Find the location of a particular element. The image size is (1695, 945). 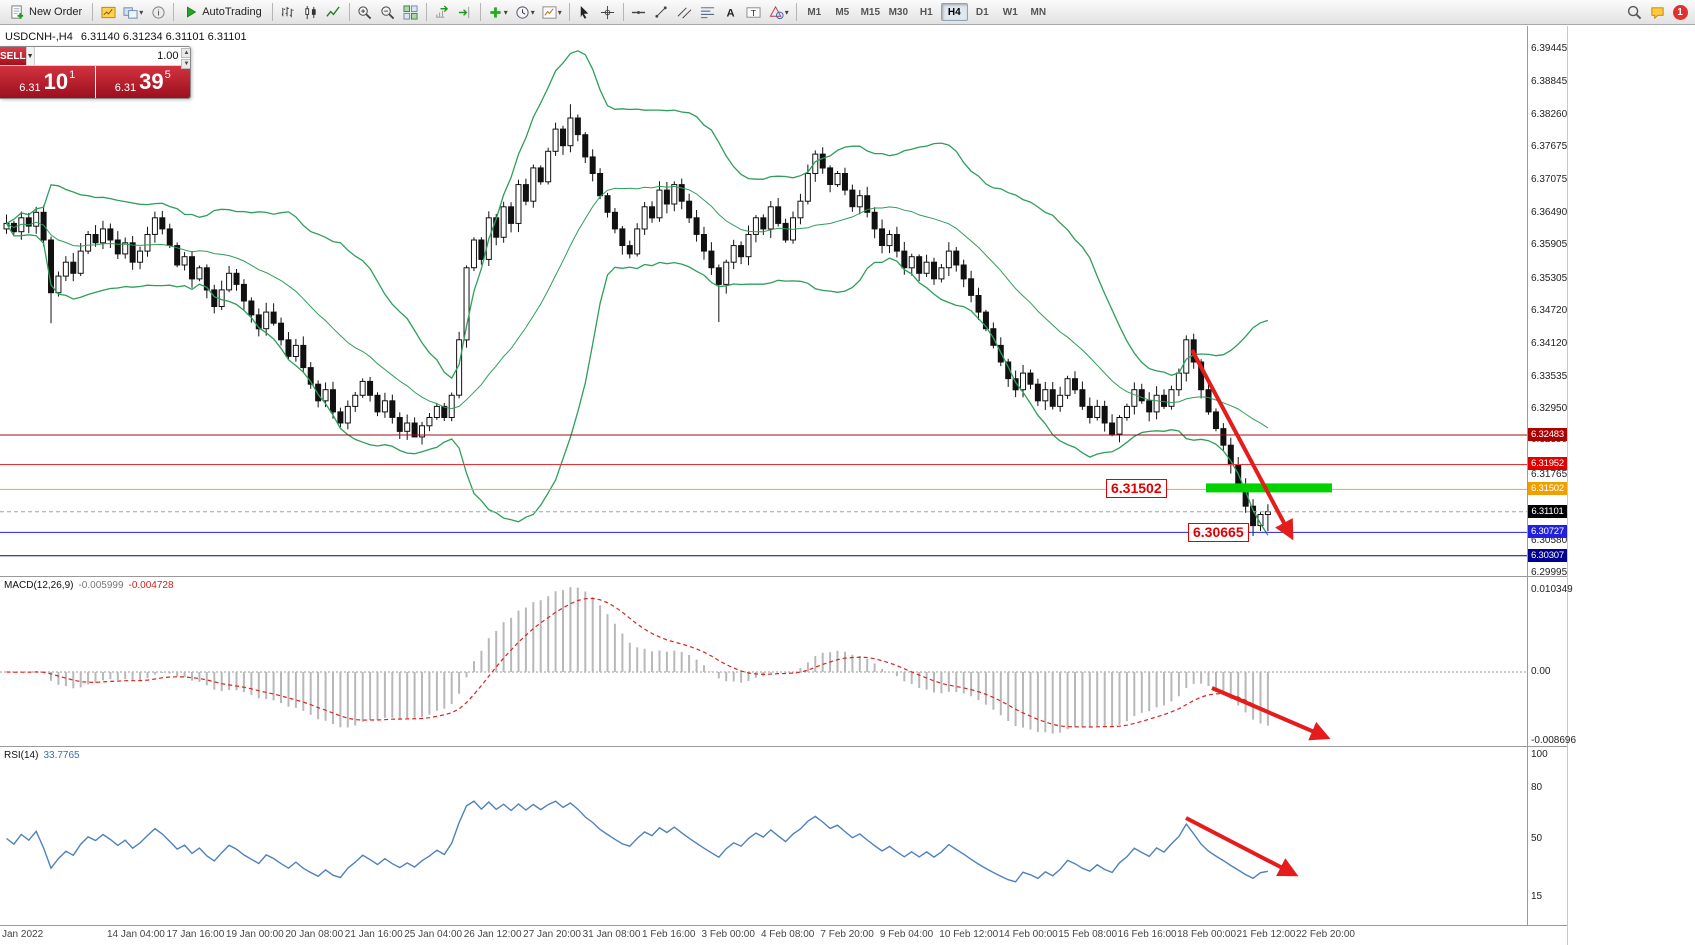

buy-button: 6.31 39 5 is located at coordinates (142, 82).